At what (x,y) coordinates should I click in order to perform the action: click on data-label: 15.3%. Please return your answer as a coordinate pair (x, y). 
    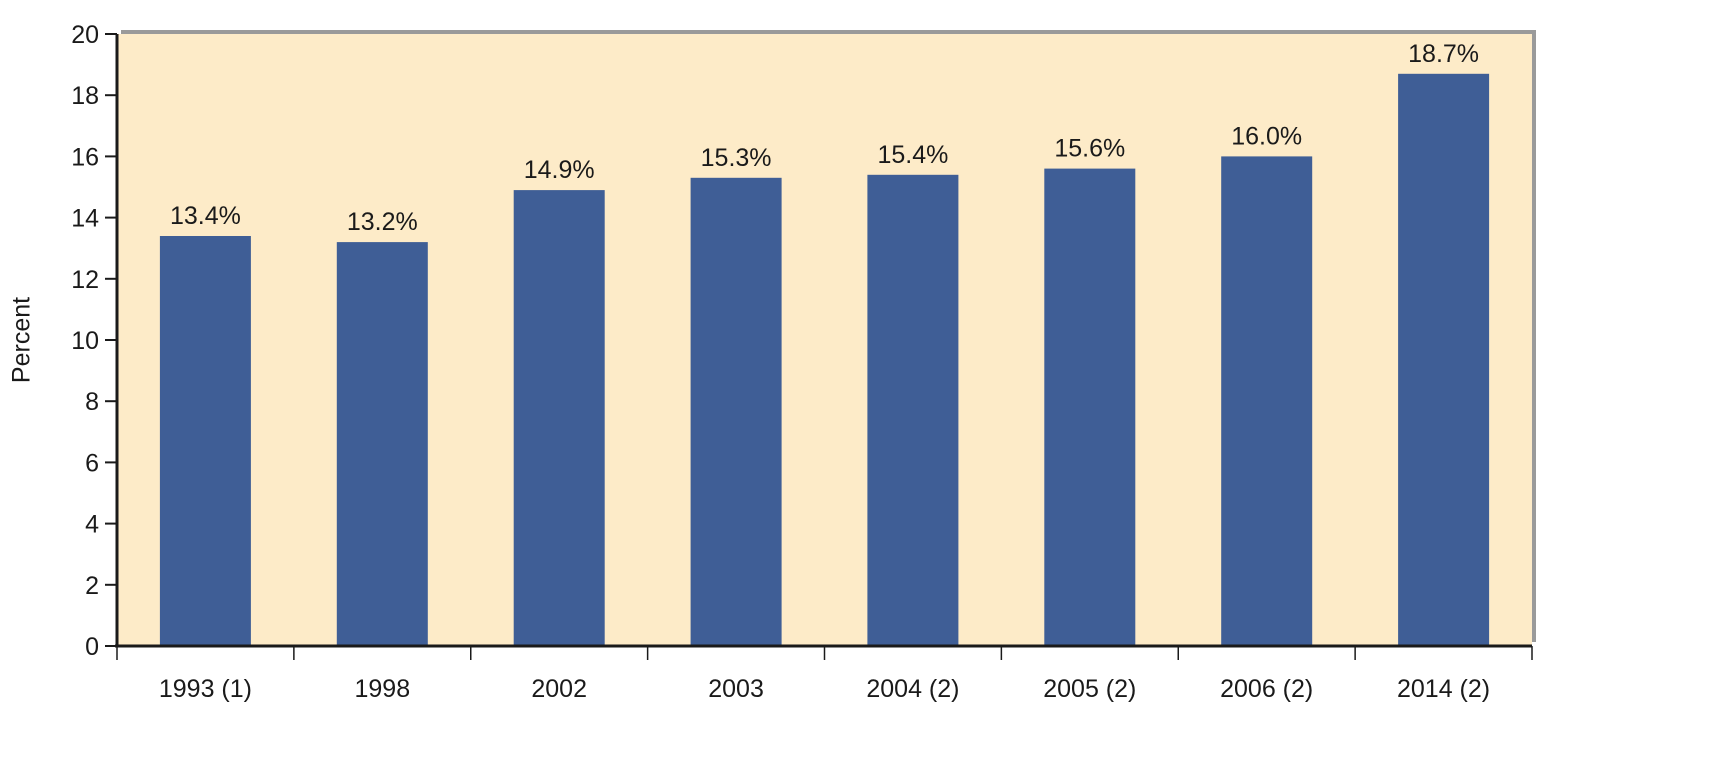
    Looking at the image, I should click on (736, 158).